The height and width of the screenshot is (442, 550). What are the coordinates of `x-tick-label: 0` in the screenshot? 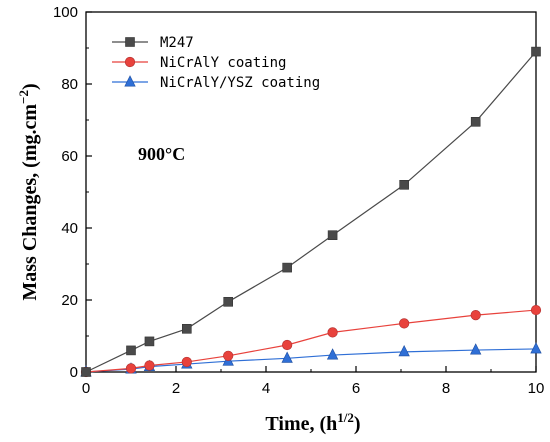 It's located at (86, 388).